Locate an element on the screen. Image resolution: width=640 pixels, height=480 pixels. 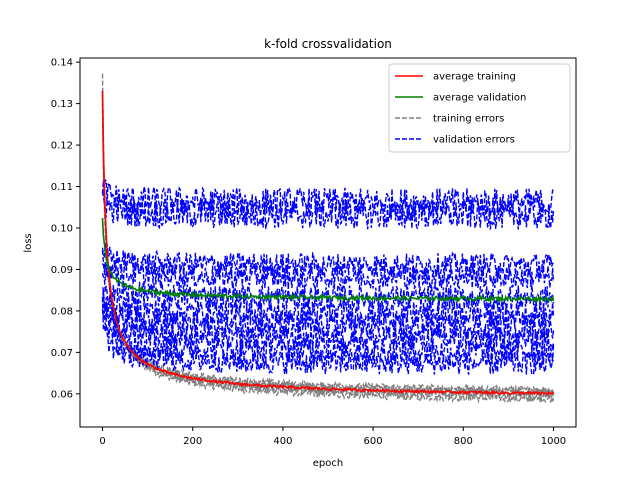
y-axis: 0.06 0.07 0.08 0.09 0.10 0.11 0.12 0.13 0.14 is located at coordinates (65, 229).